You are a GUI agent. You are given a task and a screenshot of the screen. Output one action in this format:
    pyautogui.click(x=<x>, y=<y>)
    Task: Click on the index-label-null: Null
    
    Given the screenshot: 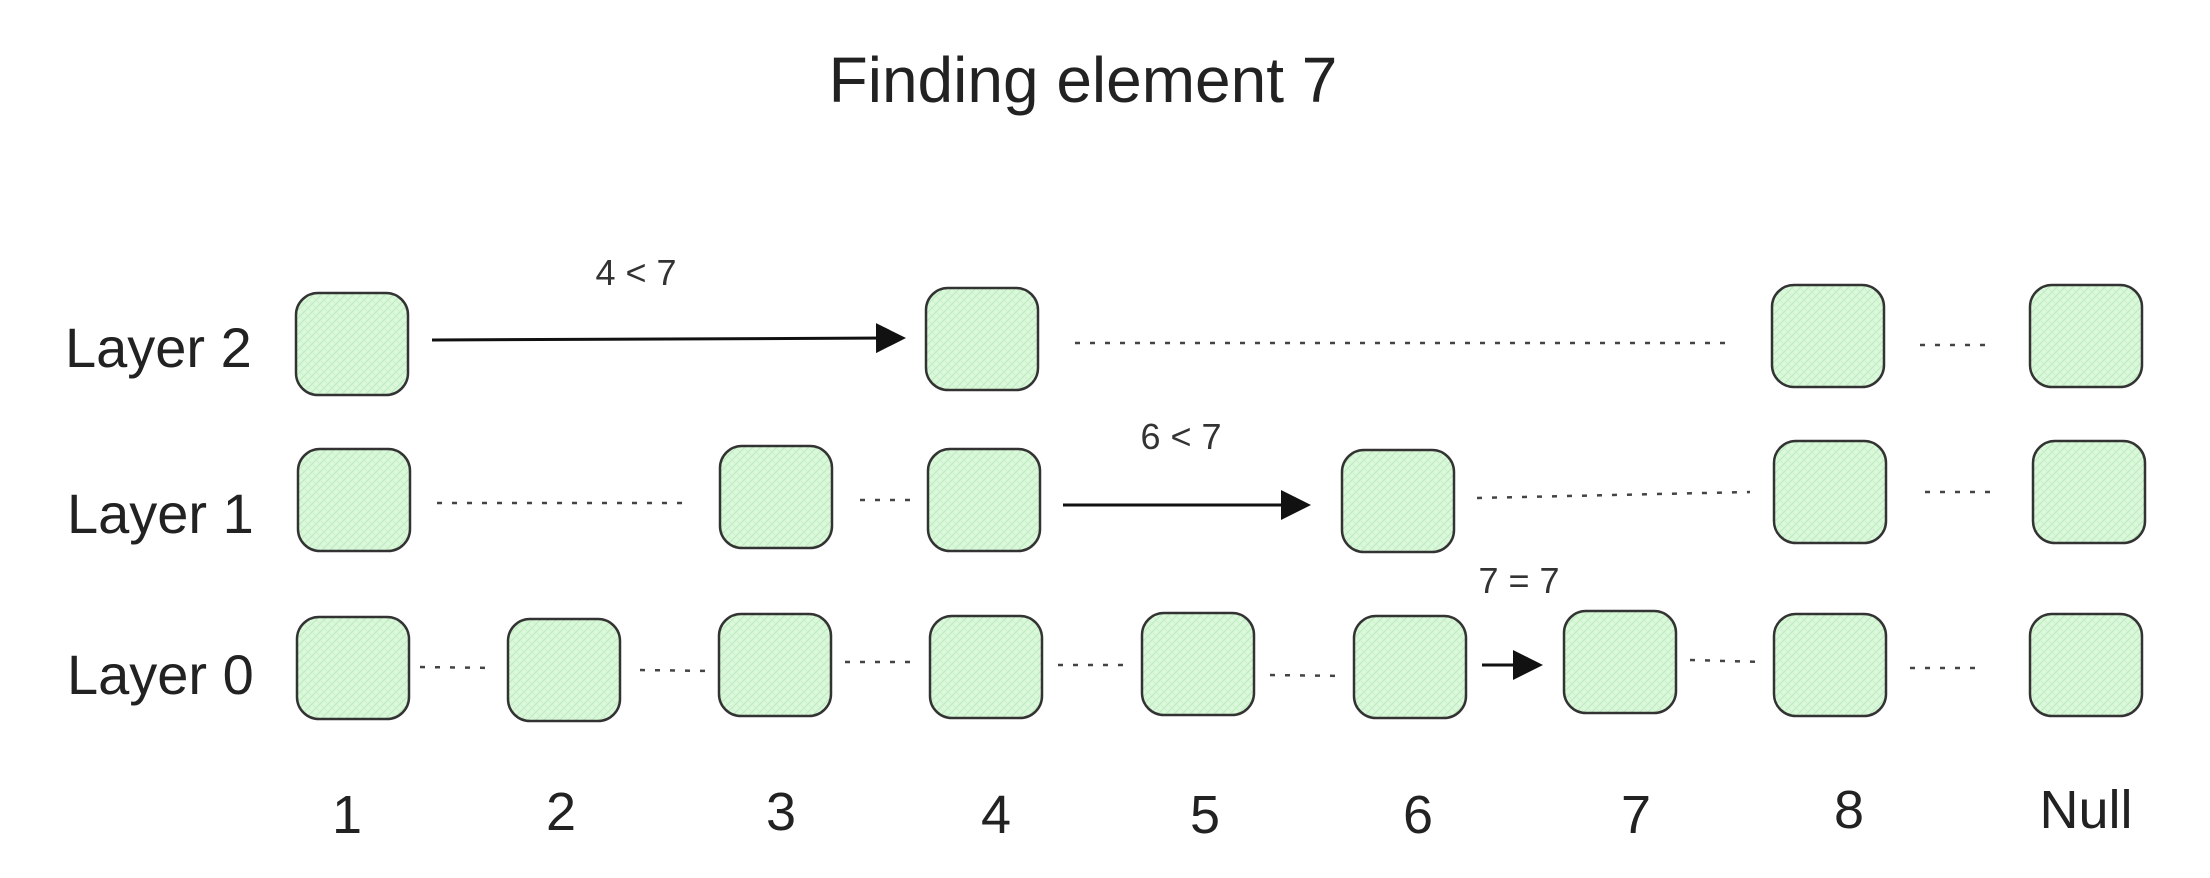 What is the action you would take?
    pyautogui.click(x=2085, y=810)
    